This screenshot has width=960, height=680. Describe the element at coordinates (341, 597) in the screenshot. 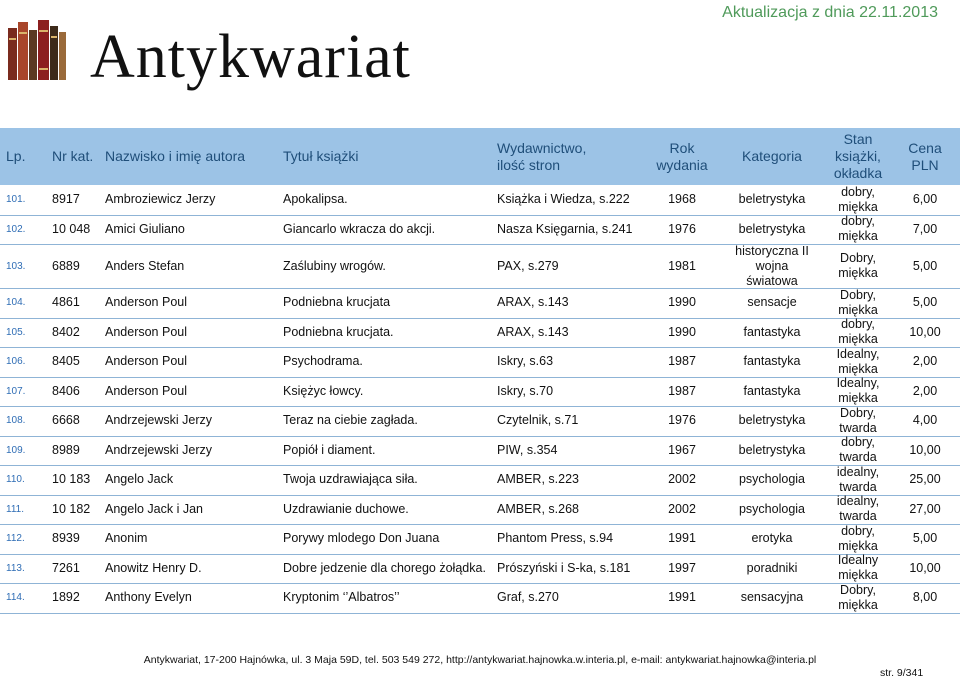

I see `cell: Kryptonim ‘’Albatros’’` at that location.